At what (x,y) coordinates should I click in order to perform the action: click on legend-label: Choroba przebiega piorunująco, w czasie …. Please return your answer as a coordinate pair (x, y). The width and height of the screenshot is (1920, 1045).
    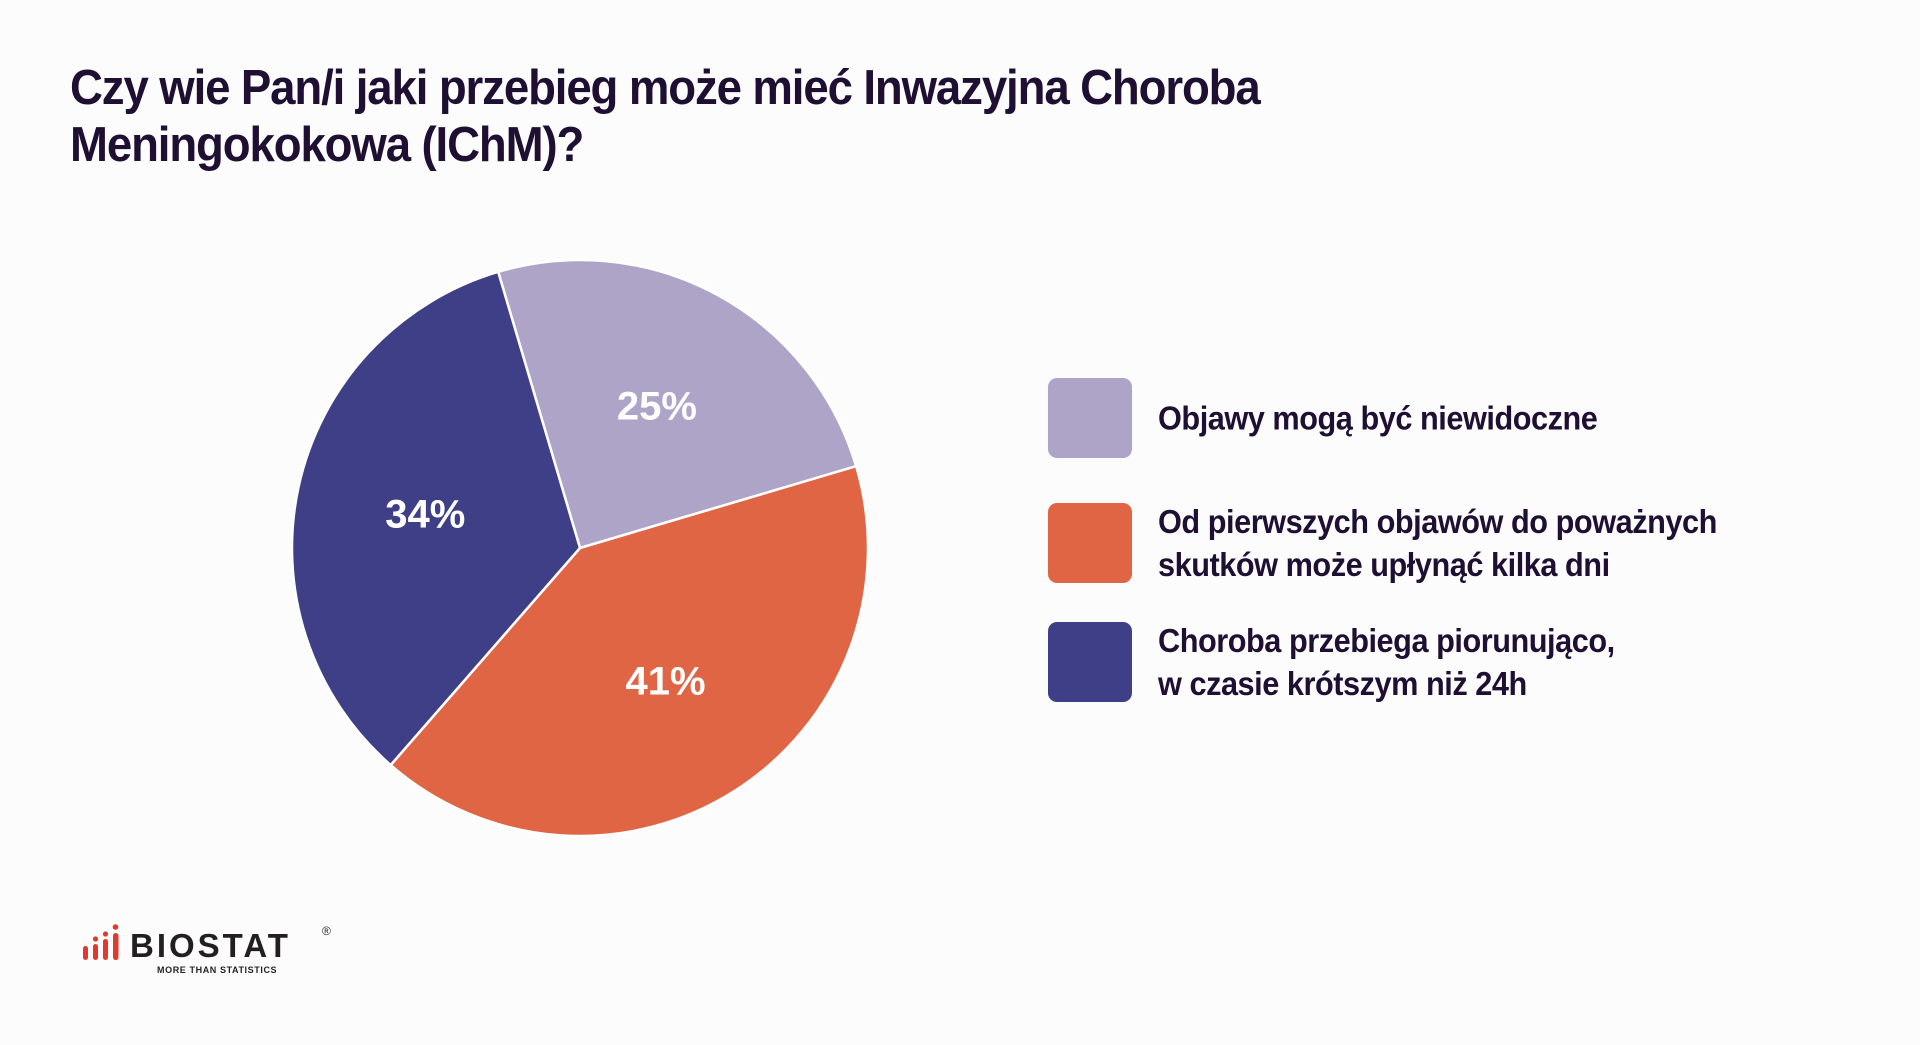
    Looking at the image, I should click on (1386, 662).